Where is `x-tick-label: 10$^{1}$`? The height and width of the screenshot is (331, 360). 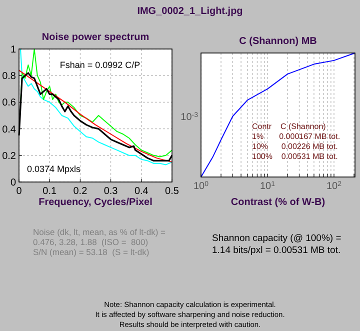 x-tick-label: 10$^{1}$ is located at coordinates (268, 186).